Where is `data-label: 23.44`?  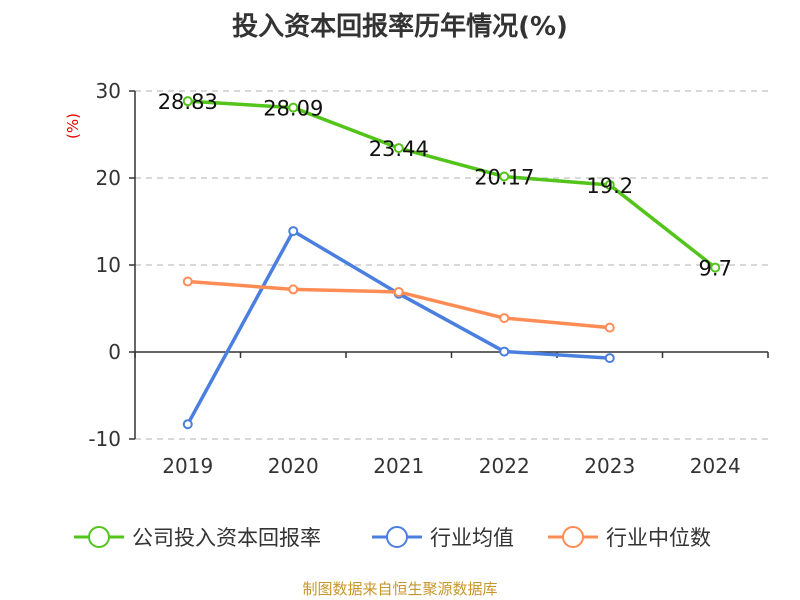 data-label: 23.44 is located at coordinates (399, 149).